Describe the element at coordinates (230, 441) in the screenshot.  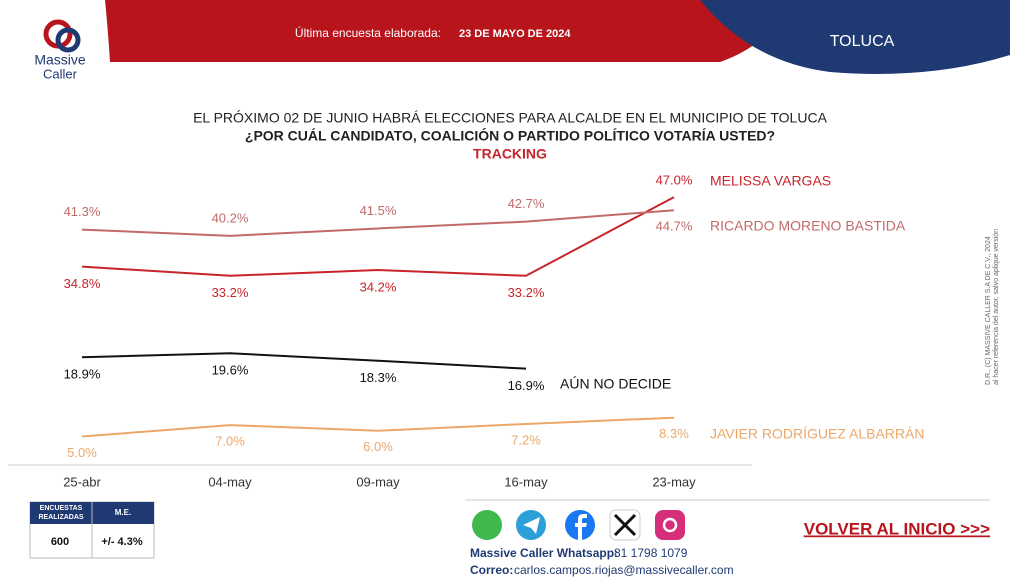
I see `data-label: 7.0%` at that location.